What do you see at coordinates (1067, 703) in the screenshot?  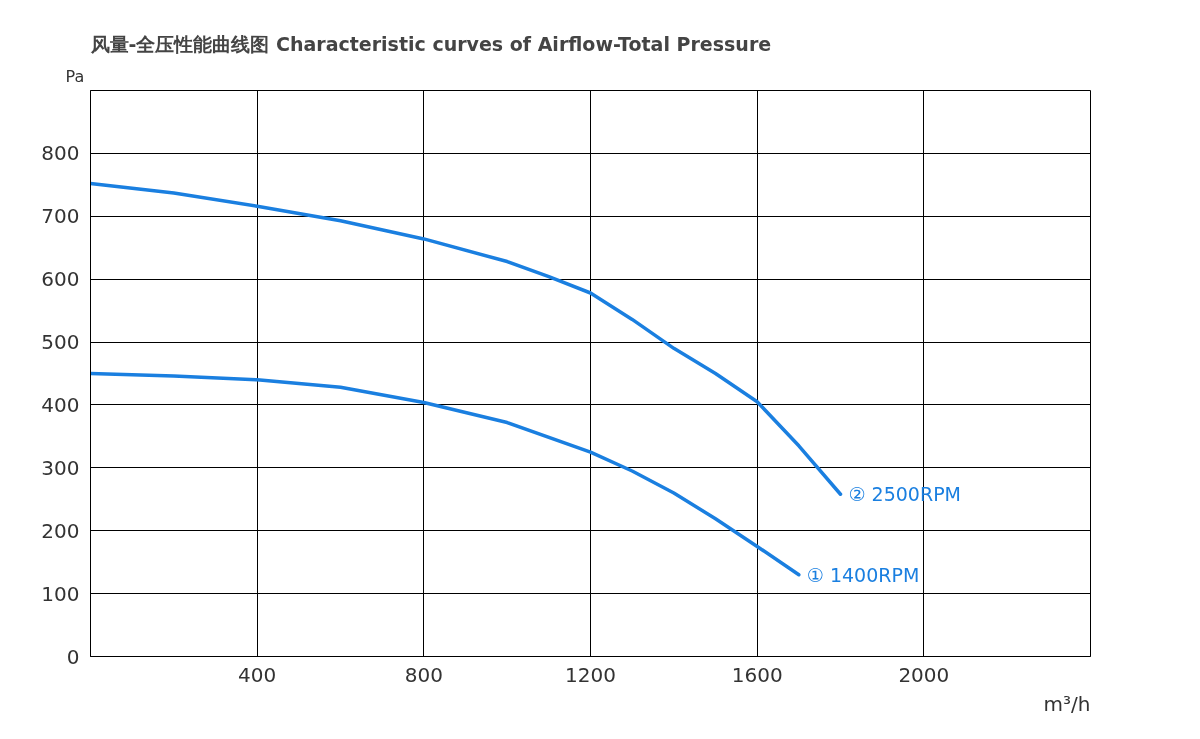 I see `x-axis-title: m³/h` at bounding box center [1067, 703].